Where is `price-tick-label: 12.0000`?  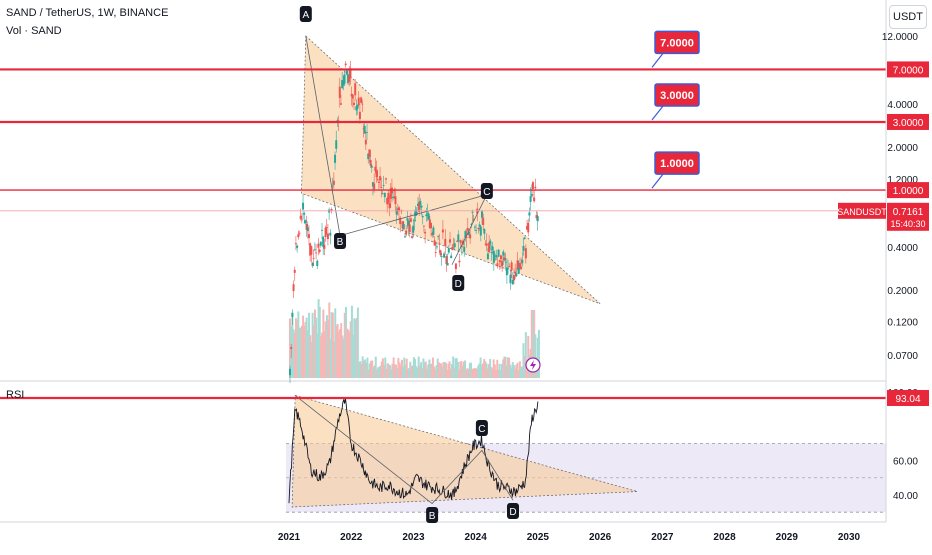 price-tick-label: 12.0000 is located at coordinates (900, 37).